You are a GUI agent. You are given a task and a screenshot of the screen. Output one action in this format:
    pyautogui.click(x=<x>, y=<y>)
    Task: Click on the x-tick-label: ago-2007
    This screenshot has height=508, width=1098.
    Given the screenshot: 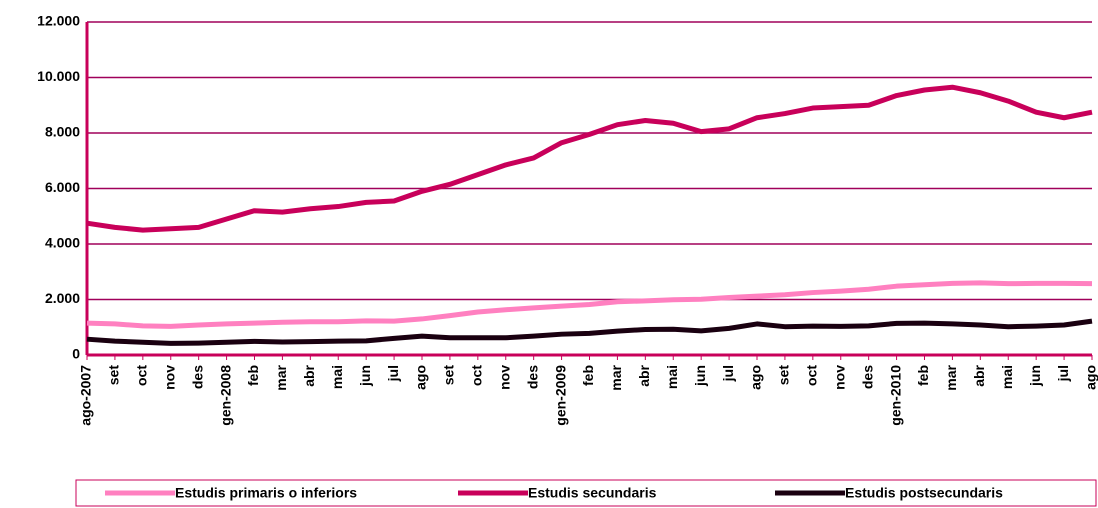 What is the action you would take?
    pyautogui.click(x=86, y=395)
    